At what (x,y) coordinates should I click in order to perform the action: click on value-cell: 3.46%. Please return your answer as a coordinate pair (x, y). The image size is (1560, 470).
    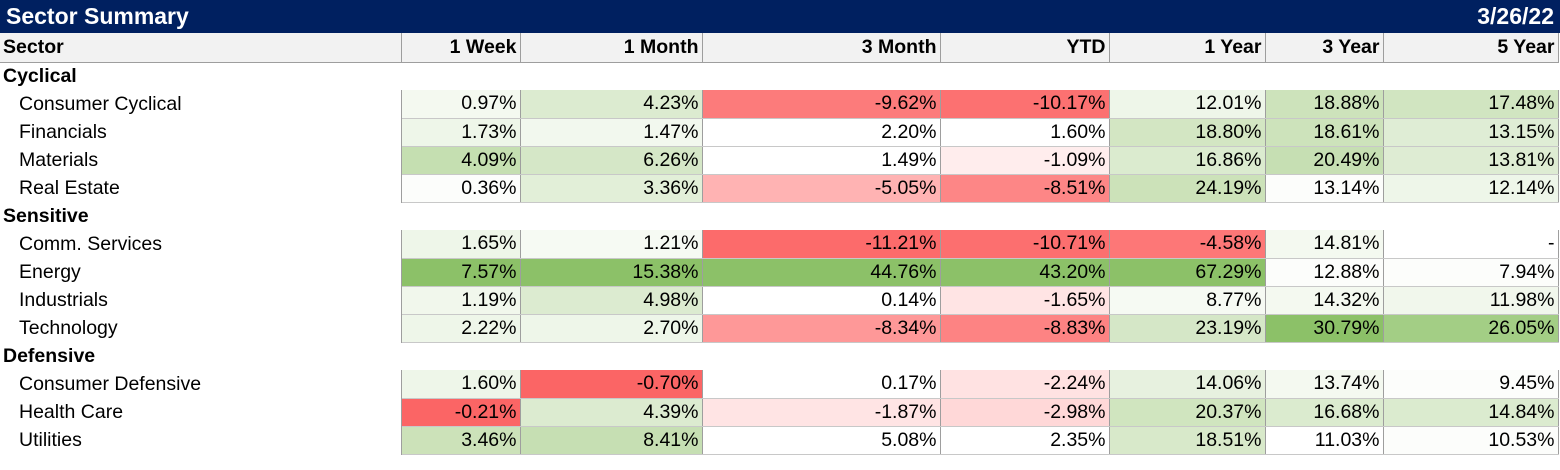
    Looking at the image, I should click on (461, 440).